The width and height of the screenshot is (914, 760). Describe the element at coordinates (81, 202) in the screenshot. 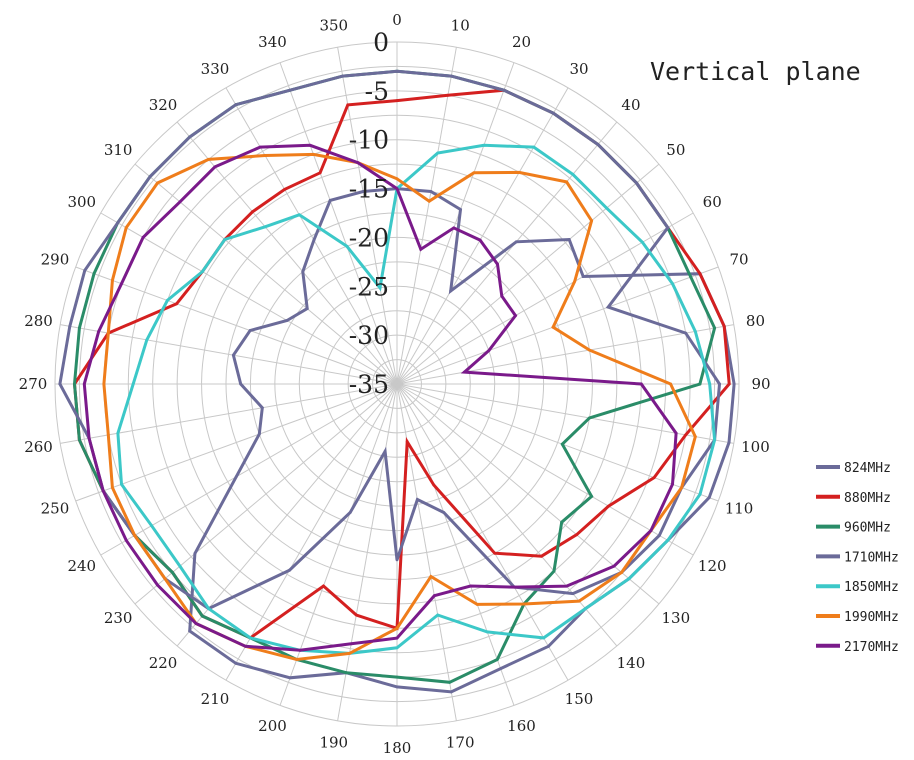

I see `angle-tick-label: 300` at that location.